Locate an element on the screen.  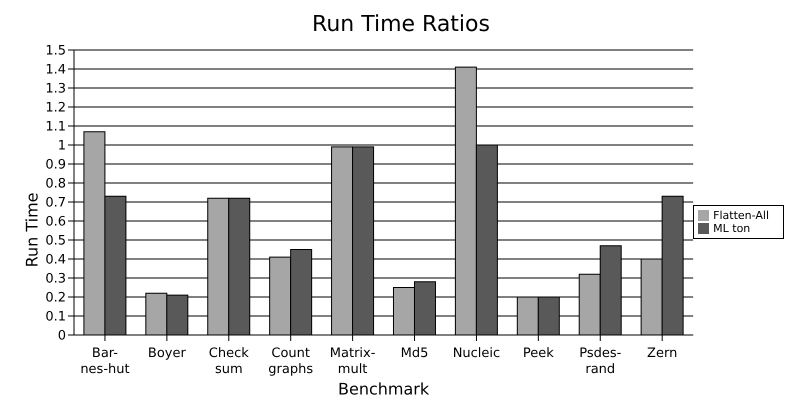
x-tick-label: Matrix- mult is located at coordinates (353, 361).